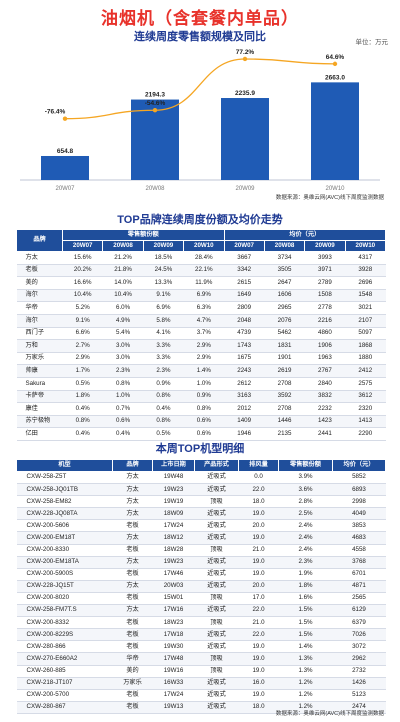 Image resolution: width=400 pixels, height=722 pixels. Describe the element at coordinates (155, 139) in the screenshot. I see `bar` at that location.